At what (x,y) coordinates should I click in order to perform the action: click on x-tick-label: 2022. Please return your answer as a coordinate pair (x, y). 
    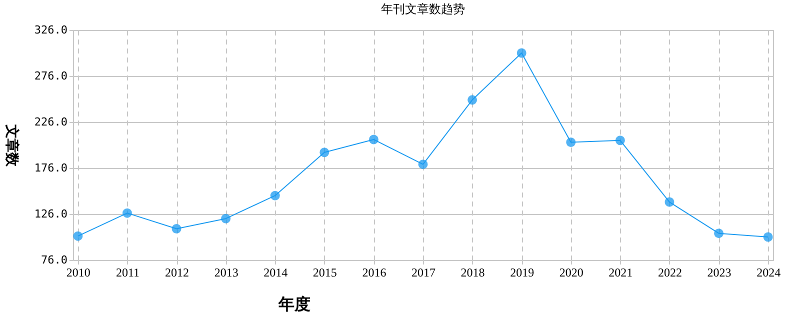
    Looking at the image, I should click on (670, 273).